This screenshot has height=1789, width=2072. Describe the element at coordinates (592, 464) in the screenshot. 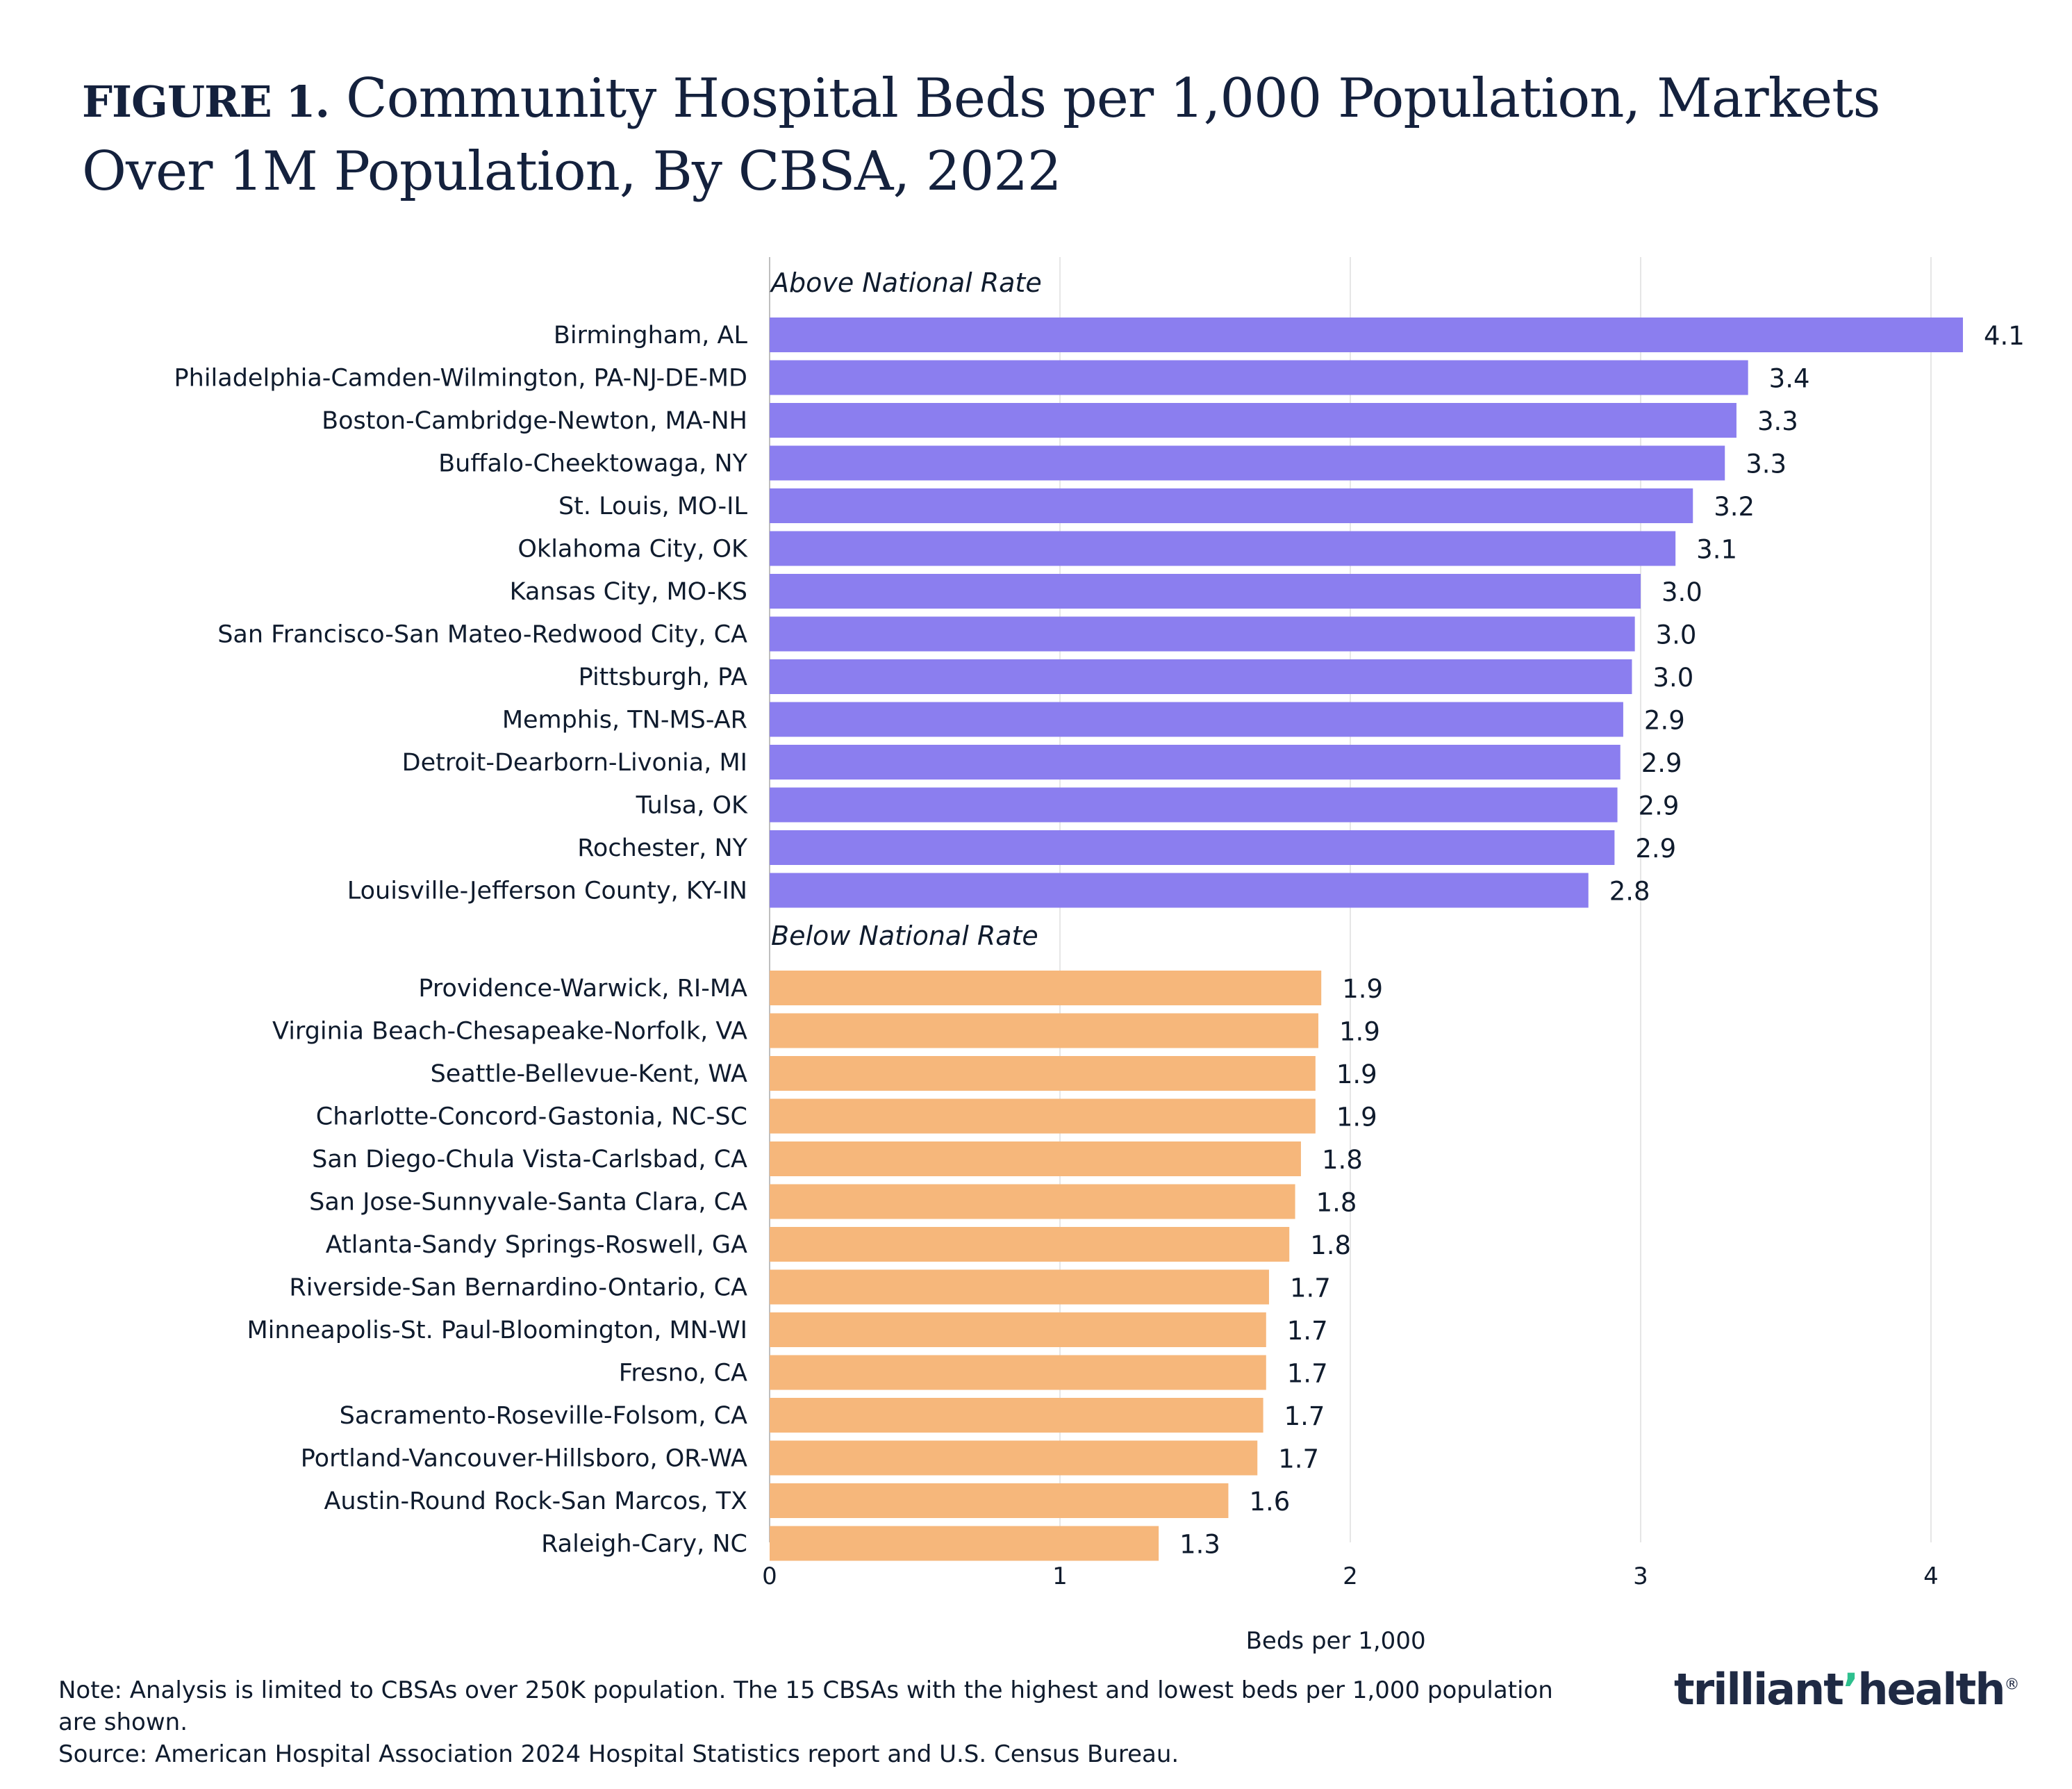

I see `category-label: Buffalo-Cheektowaga, NY` at that location.